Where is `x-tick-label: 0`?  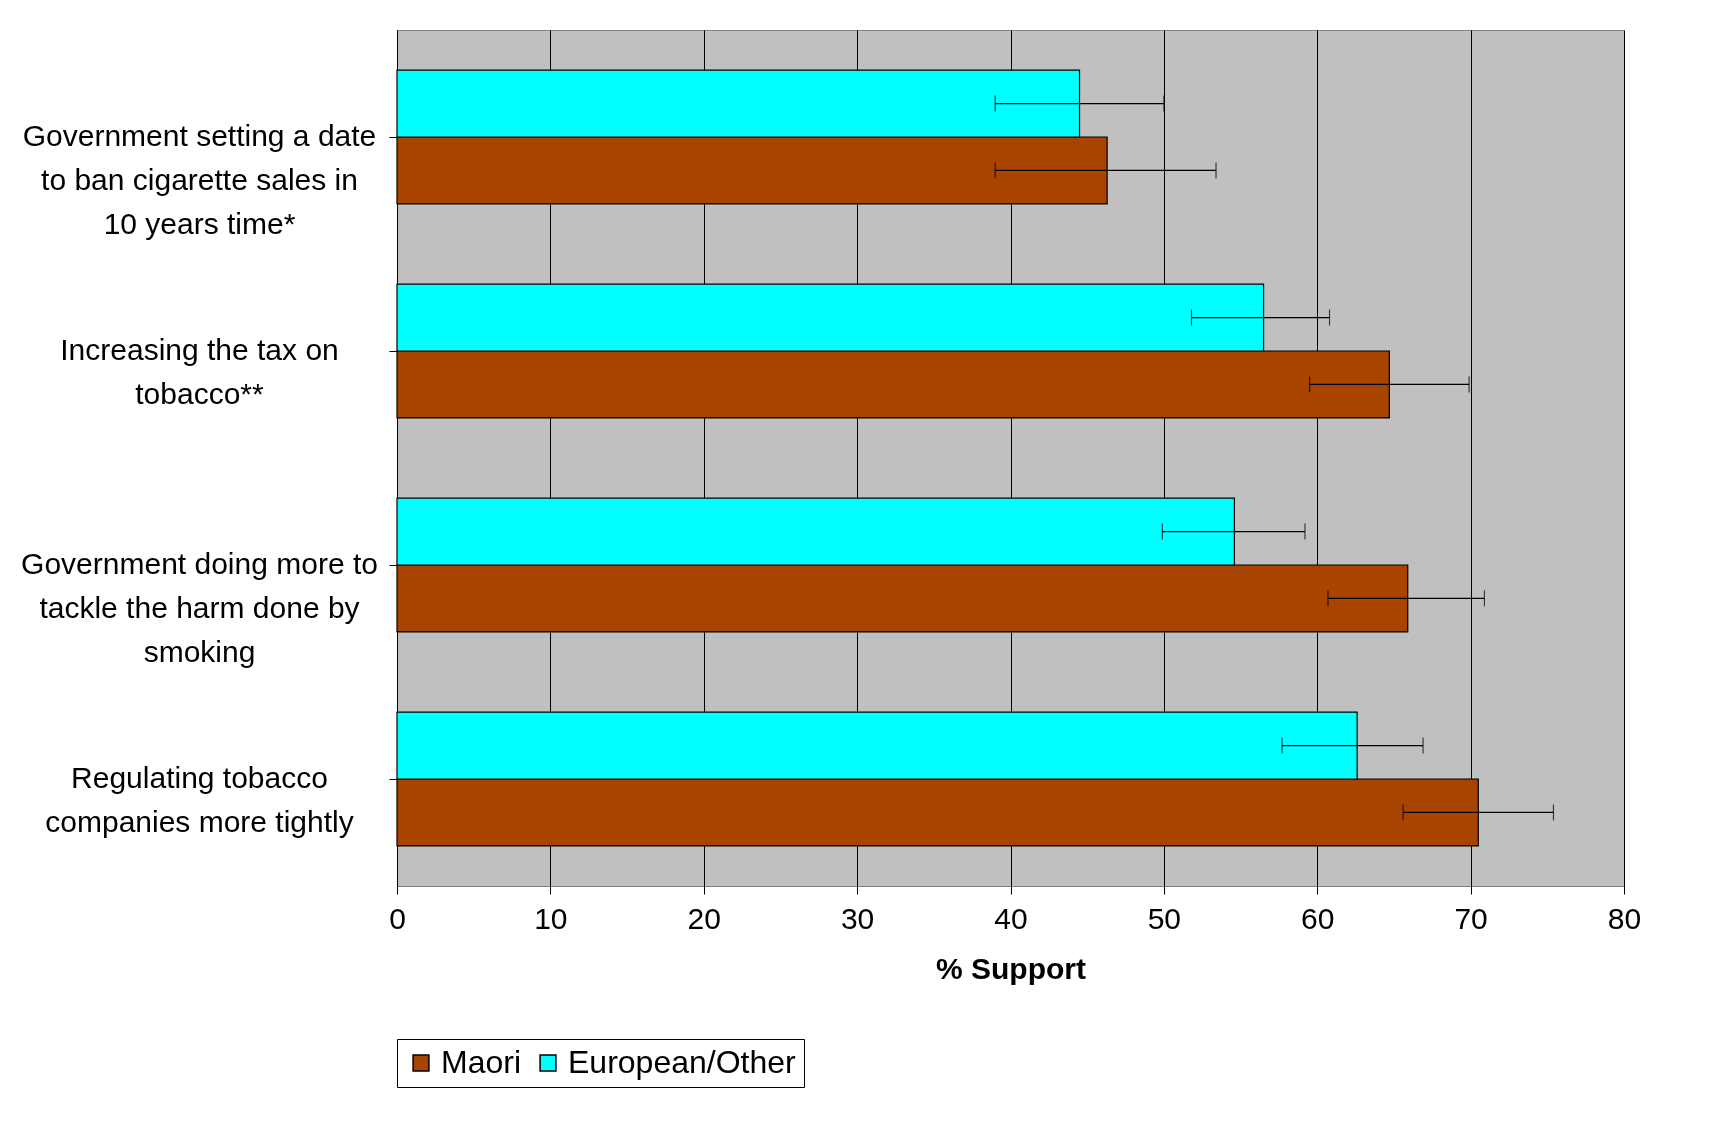
x-tick-label: 0 is located at coordinates (397, 918).